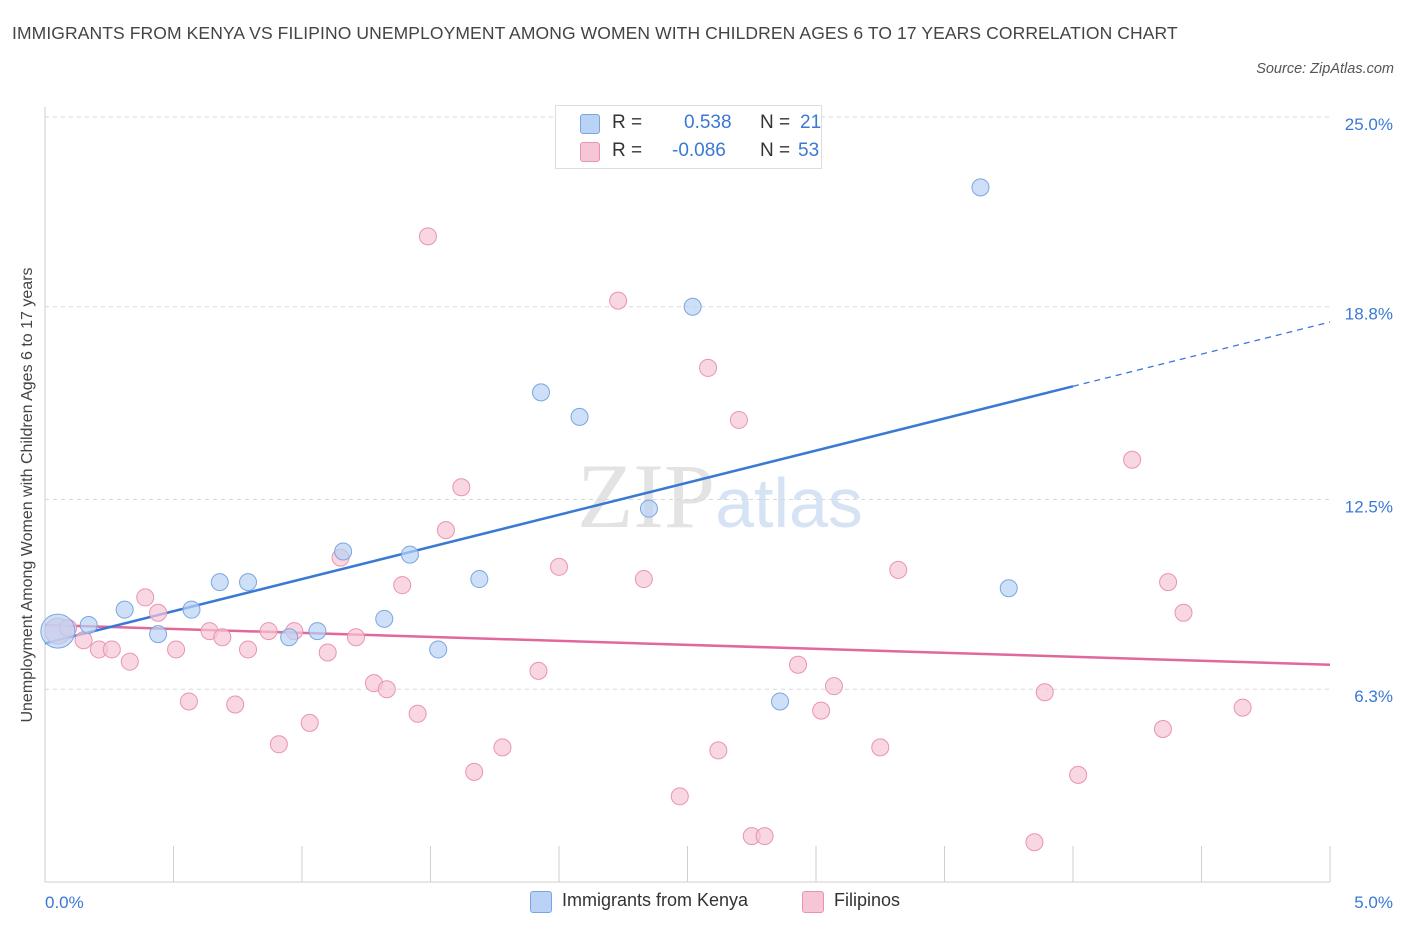  Describe the element at coordinates (1369, 314) in the screenshot. I see `y-tick-label: 18.8%` at that location.